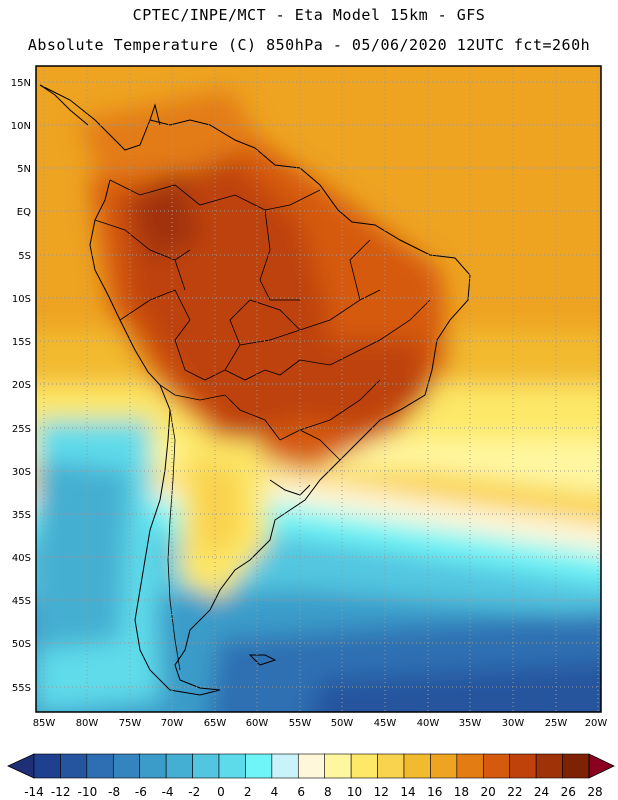  Describe the element at coordinates (428, 723) in the screenshot. I see `lon-label: 40W` at that location.